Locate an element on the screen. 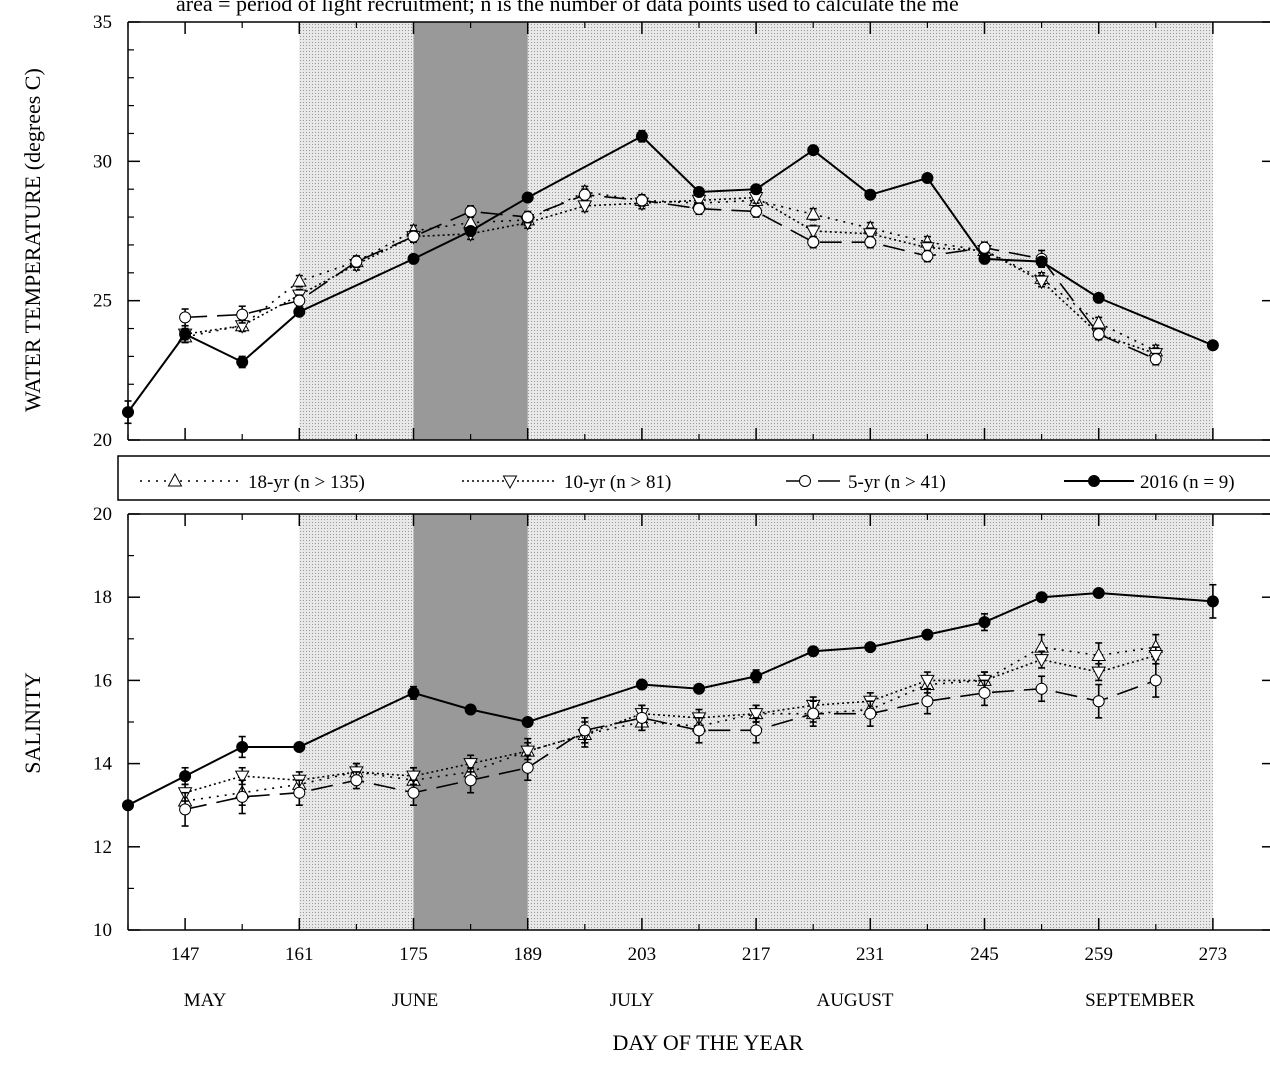  x-tick-label: 259 is located at coordinates (1098, 954).